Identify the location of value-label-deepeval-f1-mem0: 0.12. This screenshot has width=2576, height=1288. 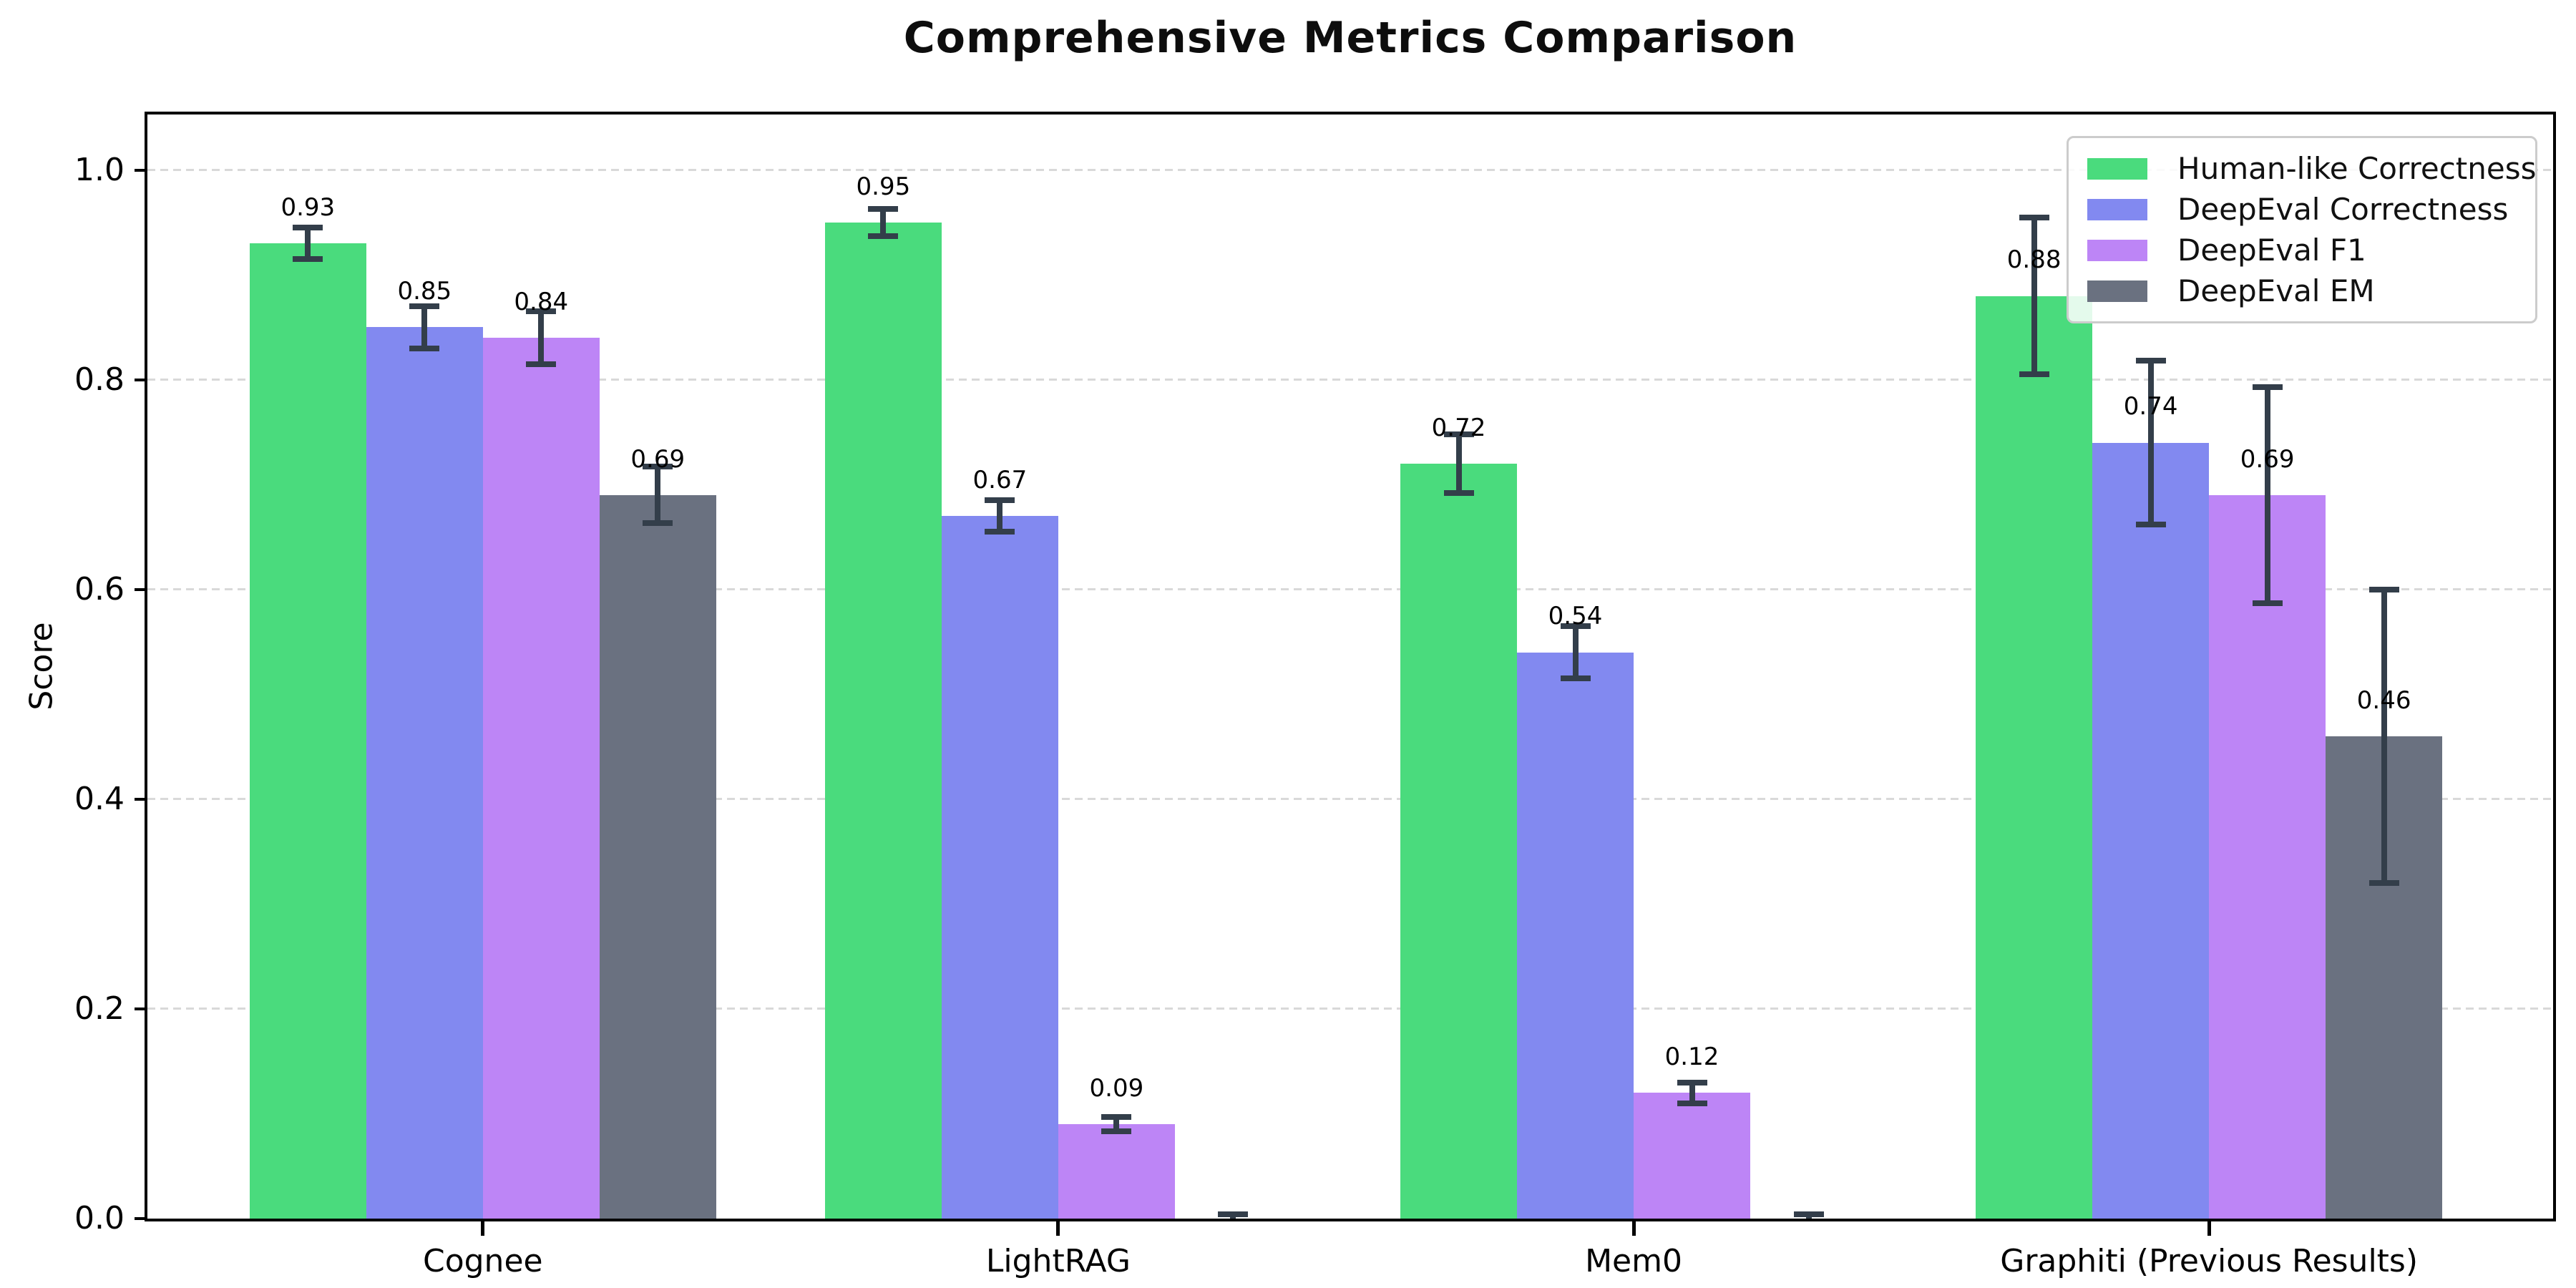
(1691, 1056).